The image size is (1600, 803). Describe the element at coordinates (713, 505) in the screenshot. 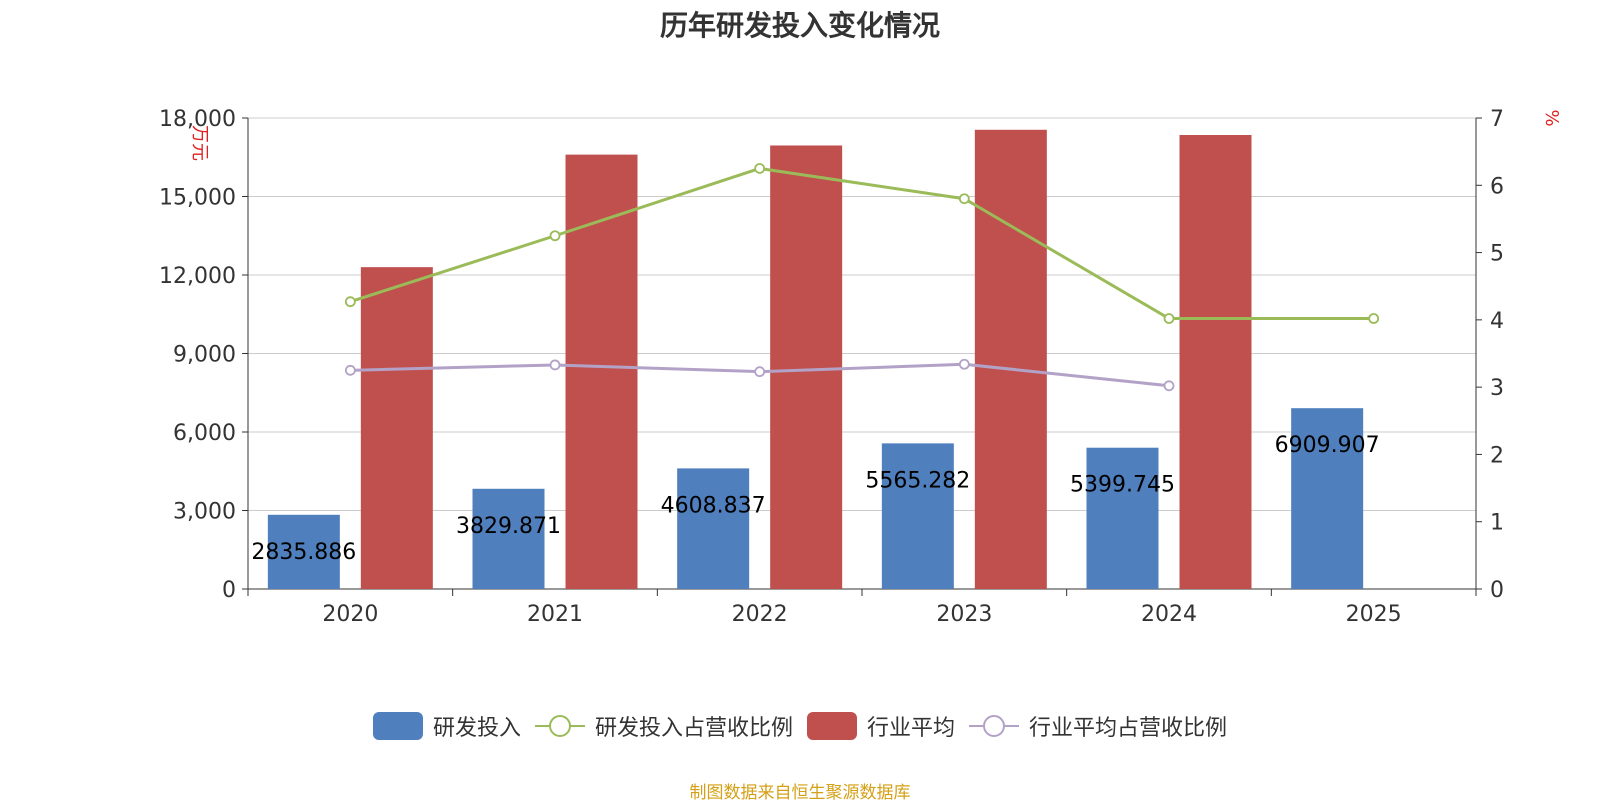

I see `bar-value-label: 4608.837` at that location.